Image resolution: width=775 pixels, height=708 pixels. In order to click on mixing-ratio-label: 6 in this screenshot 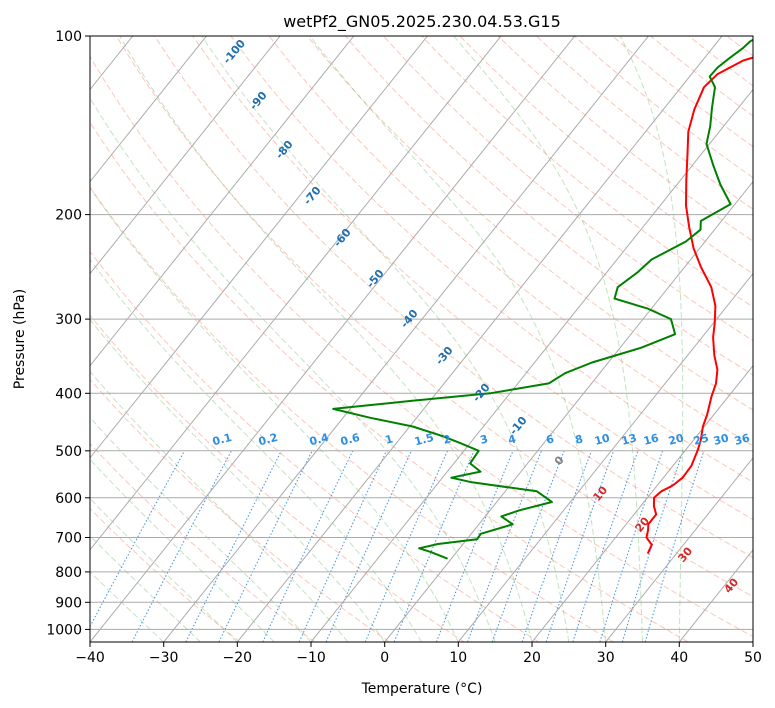, I will do `click(550, 439)`.